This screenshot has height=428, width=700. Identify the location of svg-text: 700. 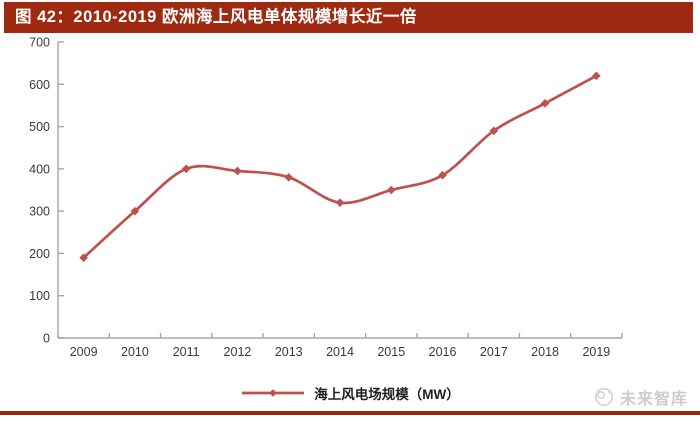
(39, 43).